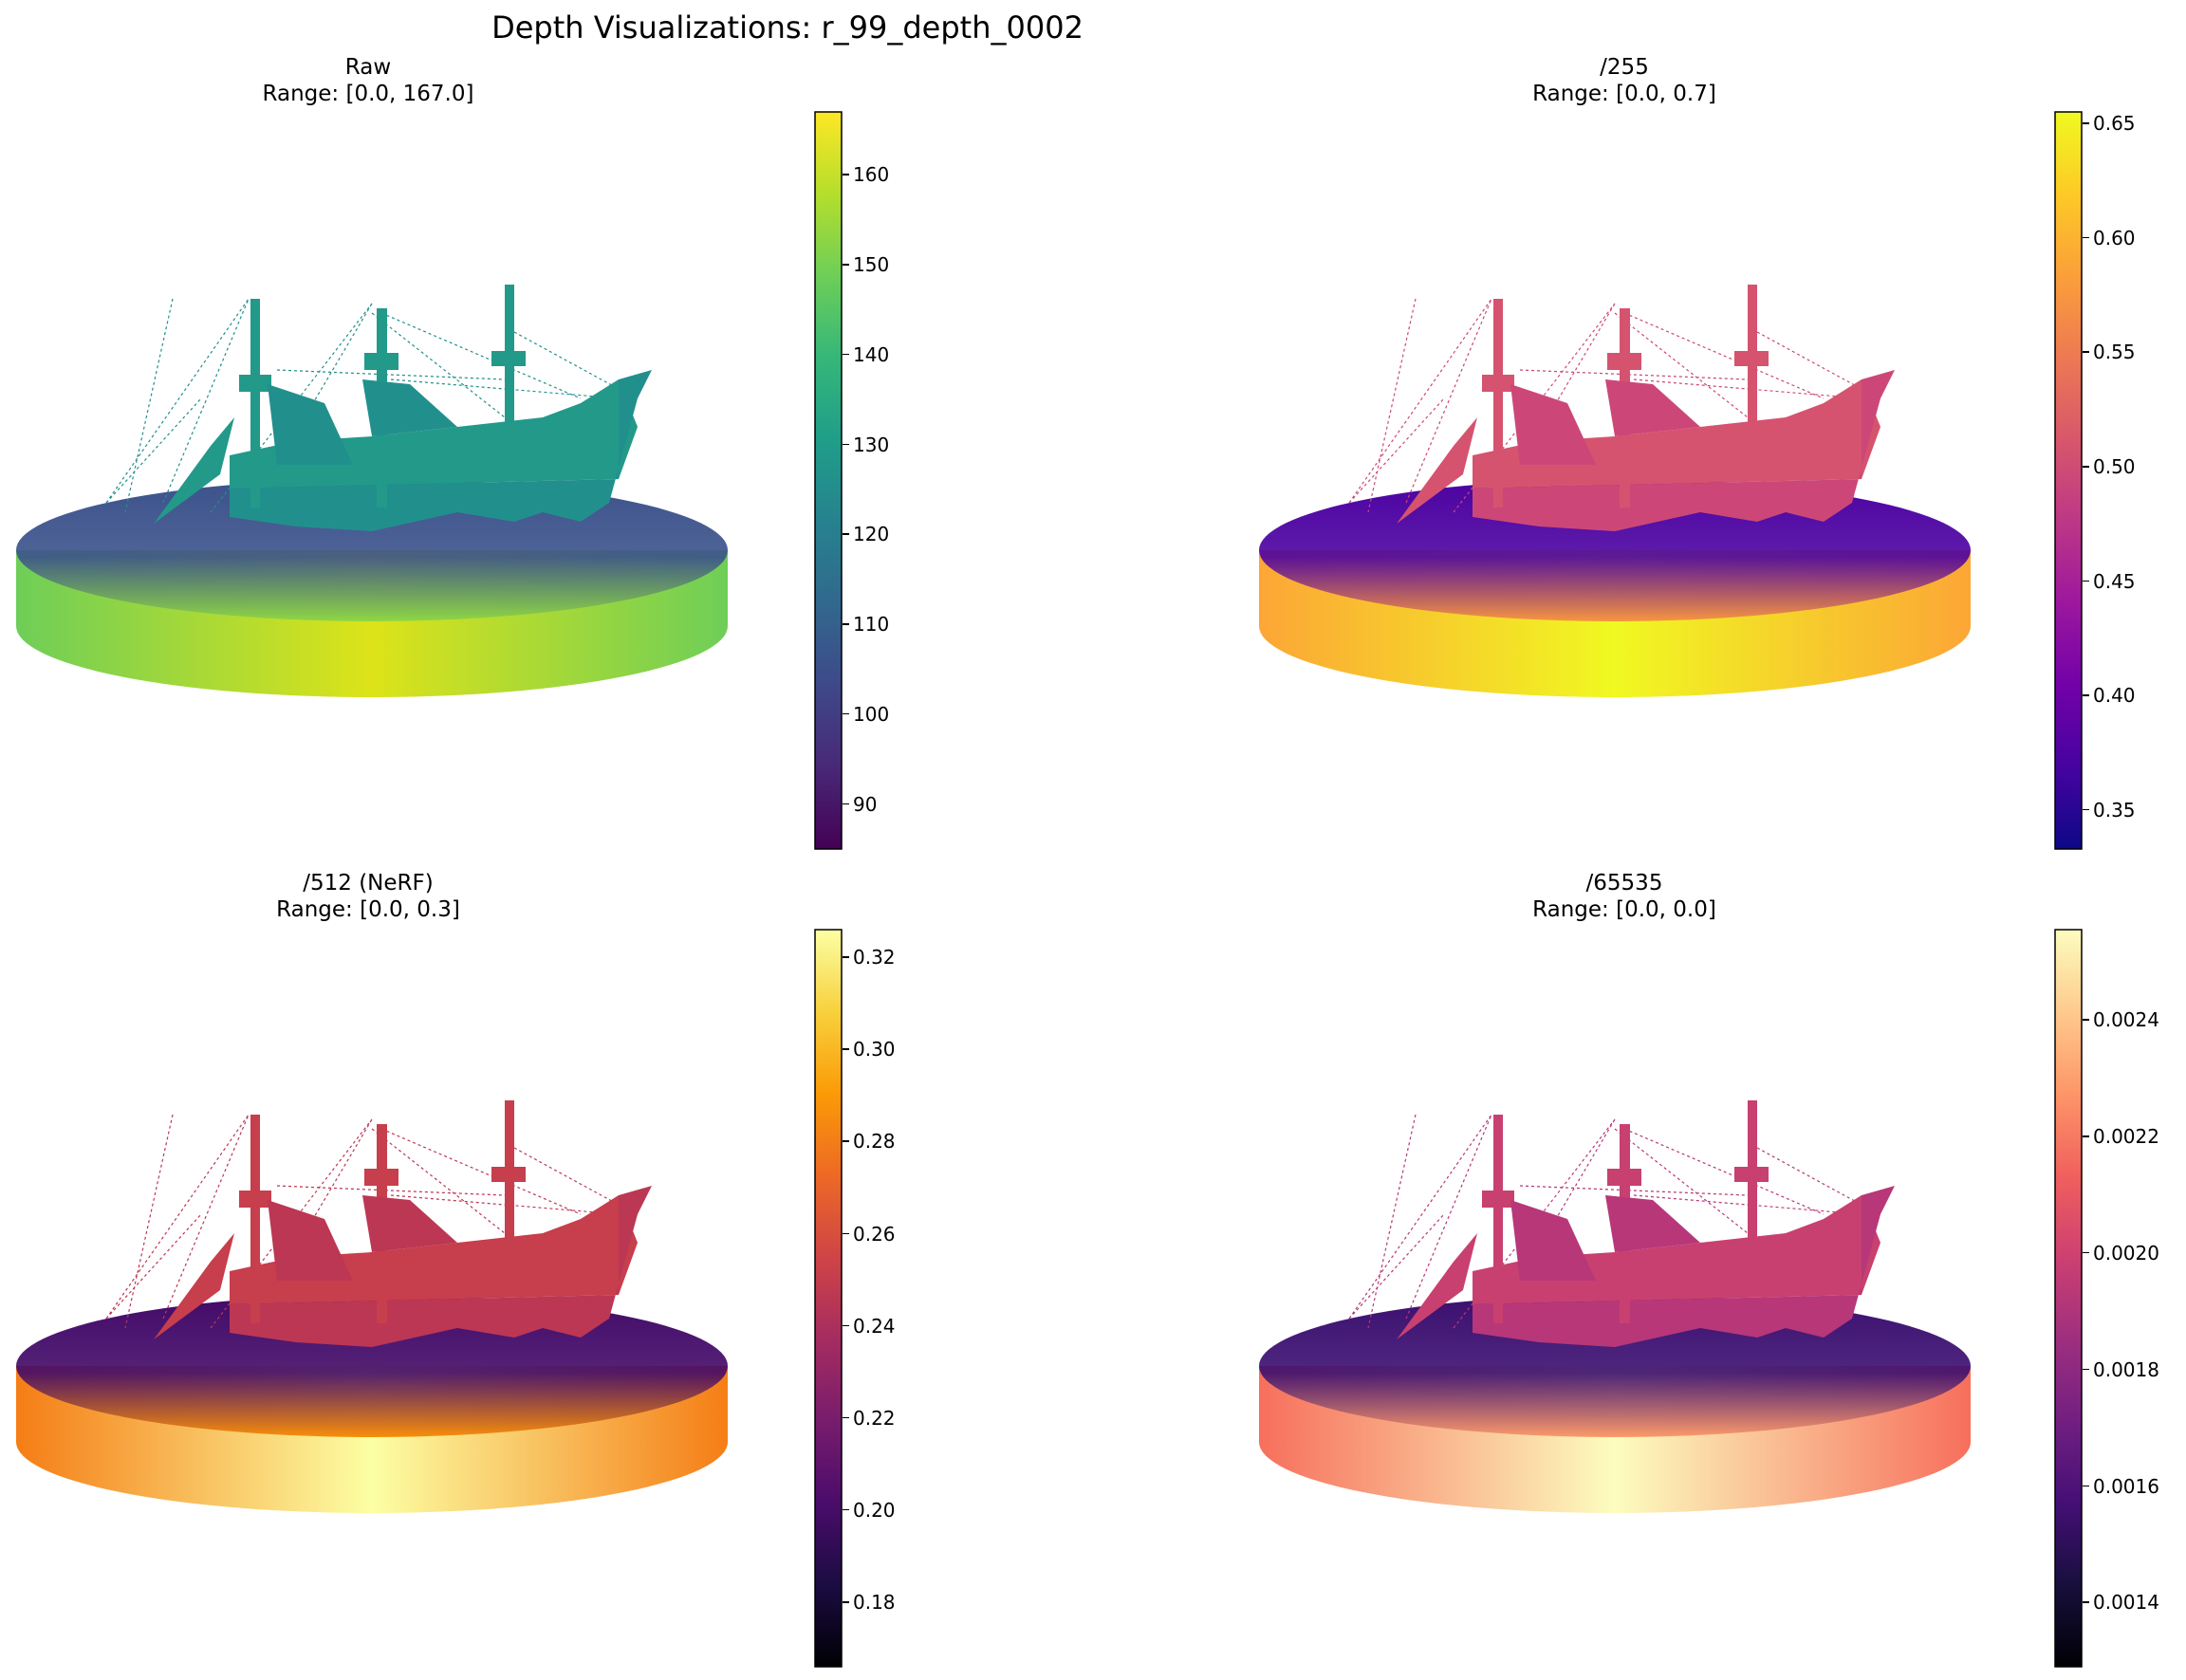  What do you see at coordinates (368, 67) in the screenshot?
I see `subplot-title-name: Raw` at bounding box center [368, 67].